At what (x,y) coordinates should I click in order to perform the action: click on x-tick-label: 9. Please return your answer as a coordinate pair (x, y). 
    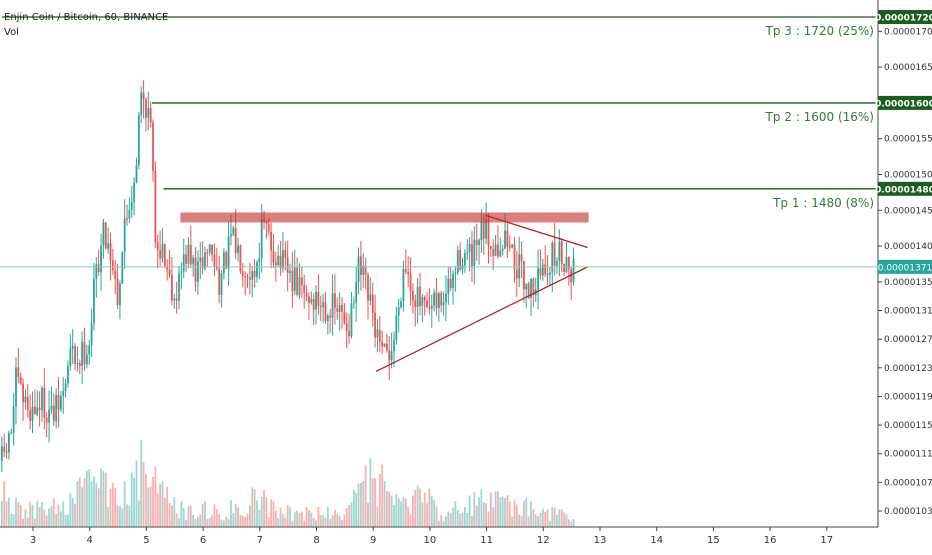
    Looking at the image, I should click on (373, 540).